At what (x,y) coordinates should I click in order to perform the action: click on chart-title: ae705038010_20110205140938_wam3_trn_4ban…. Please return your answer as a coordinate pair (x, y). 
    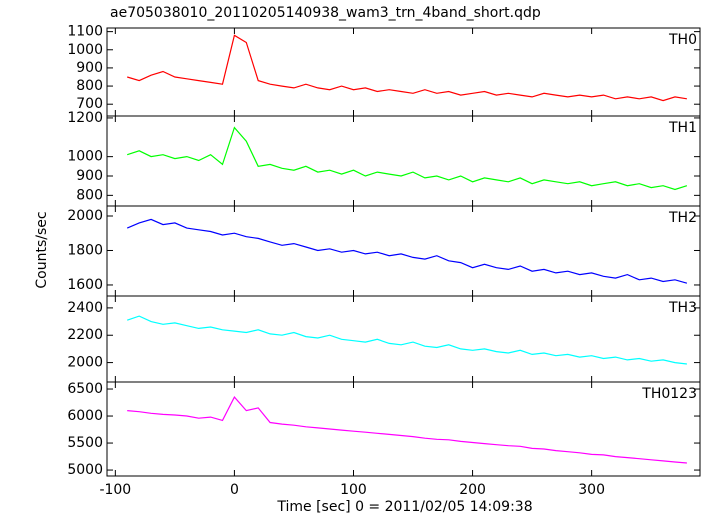
    Looking at the image, I should click on (325, 13).